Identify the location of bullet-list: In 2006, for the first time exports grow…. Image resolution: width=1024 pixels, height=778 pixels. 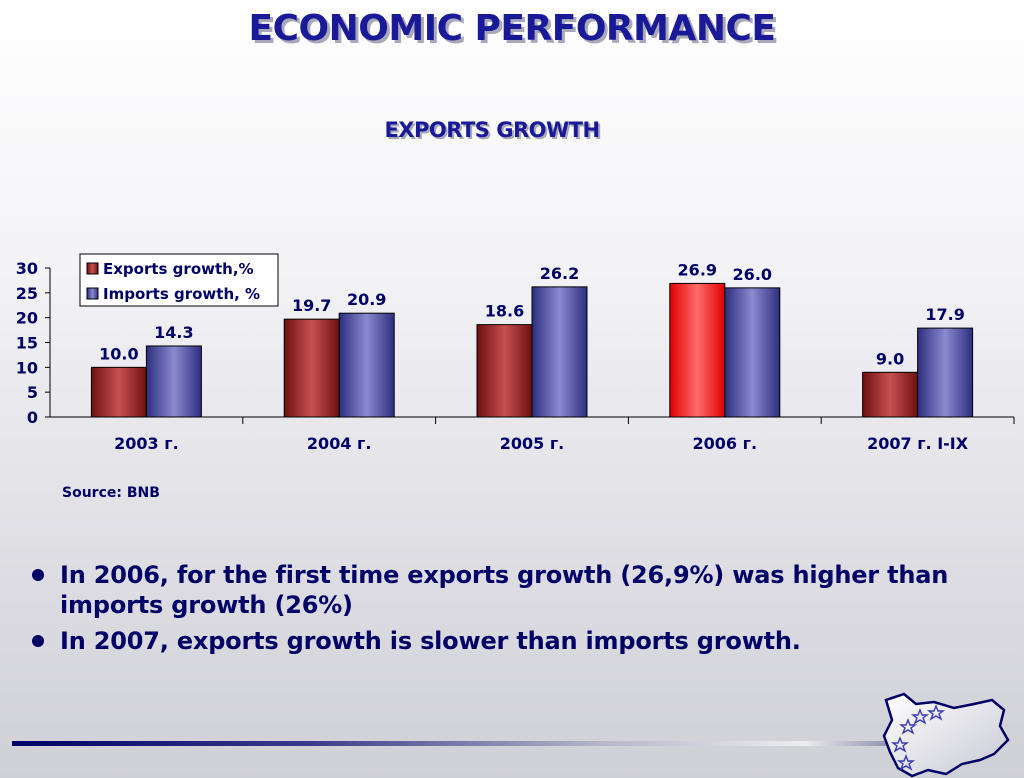
(512, 611).